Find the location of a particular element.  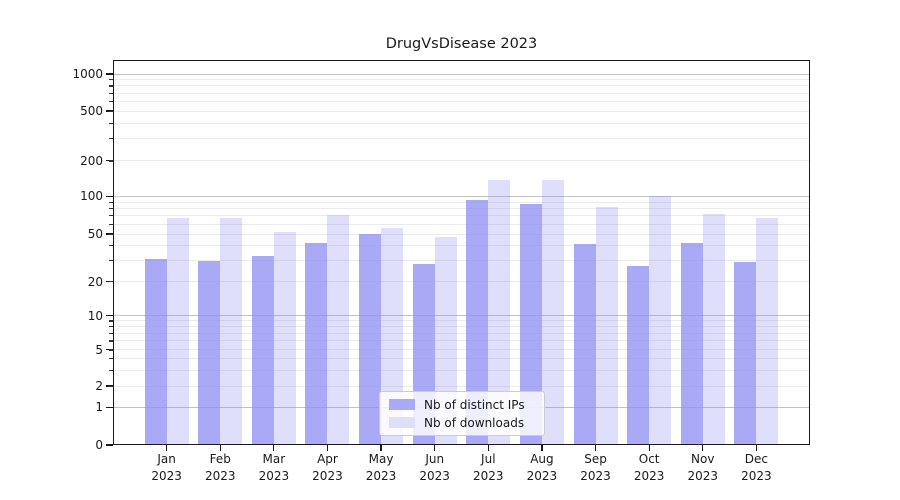

legend-item-distinct-ips: Nb of distinct IPs is located at coordinates (466, 405).